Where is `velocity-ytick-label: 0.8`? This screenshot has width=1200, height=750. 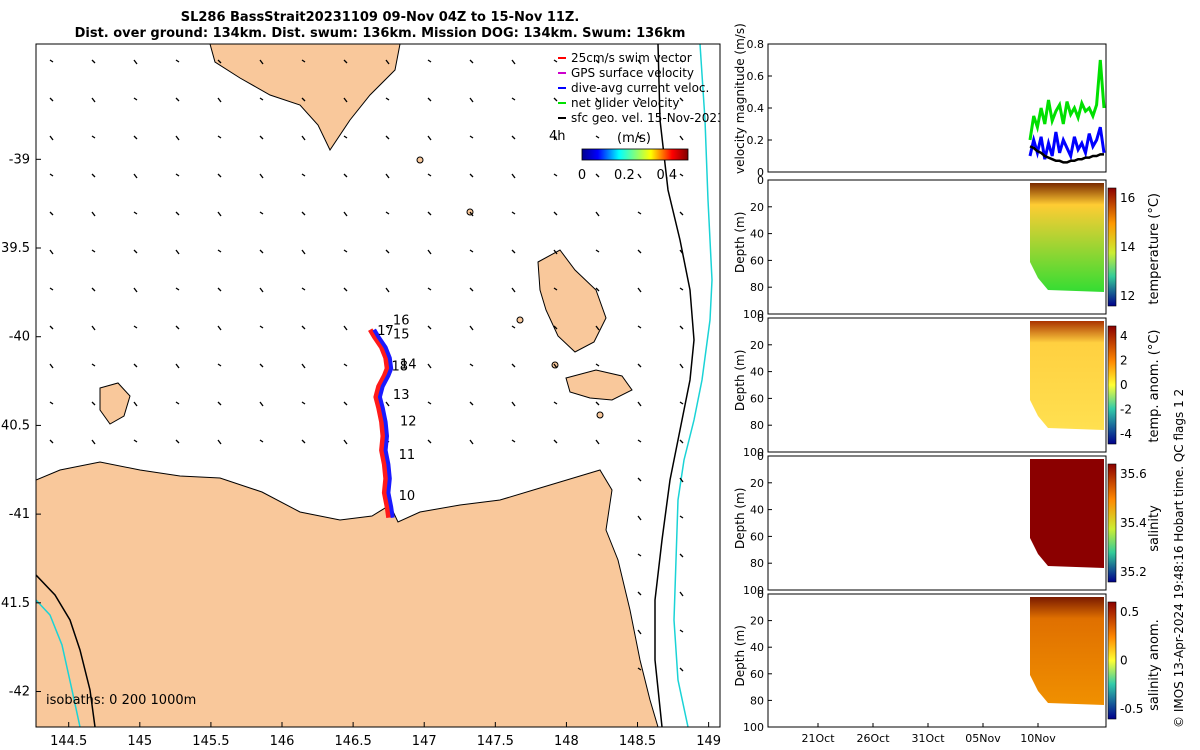 velocity-ytick-label: 0.8 is located at coordinates (756, 44).